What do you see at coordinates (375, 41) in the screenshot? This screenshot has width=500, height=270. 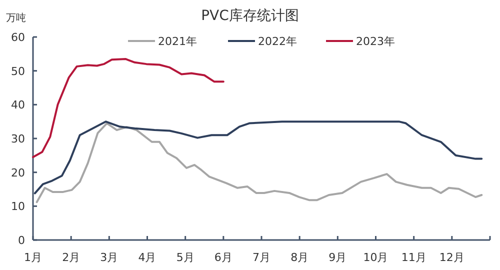 I see `legend-label: 2023年` at bounding box center [375, 41].